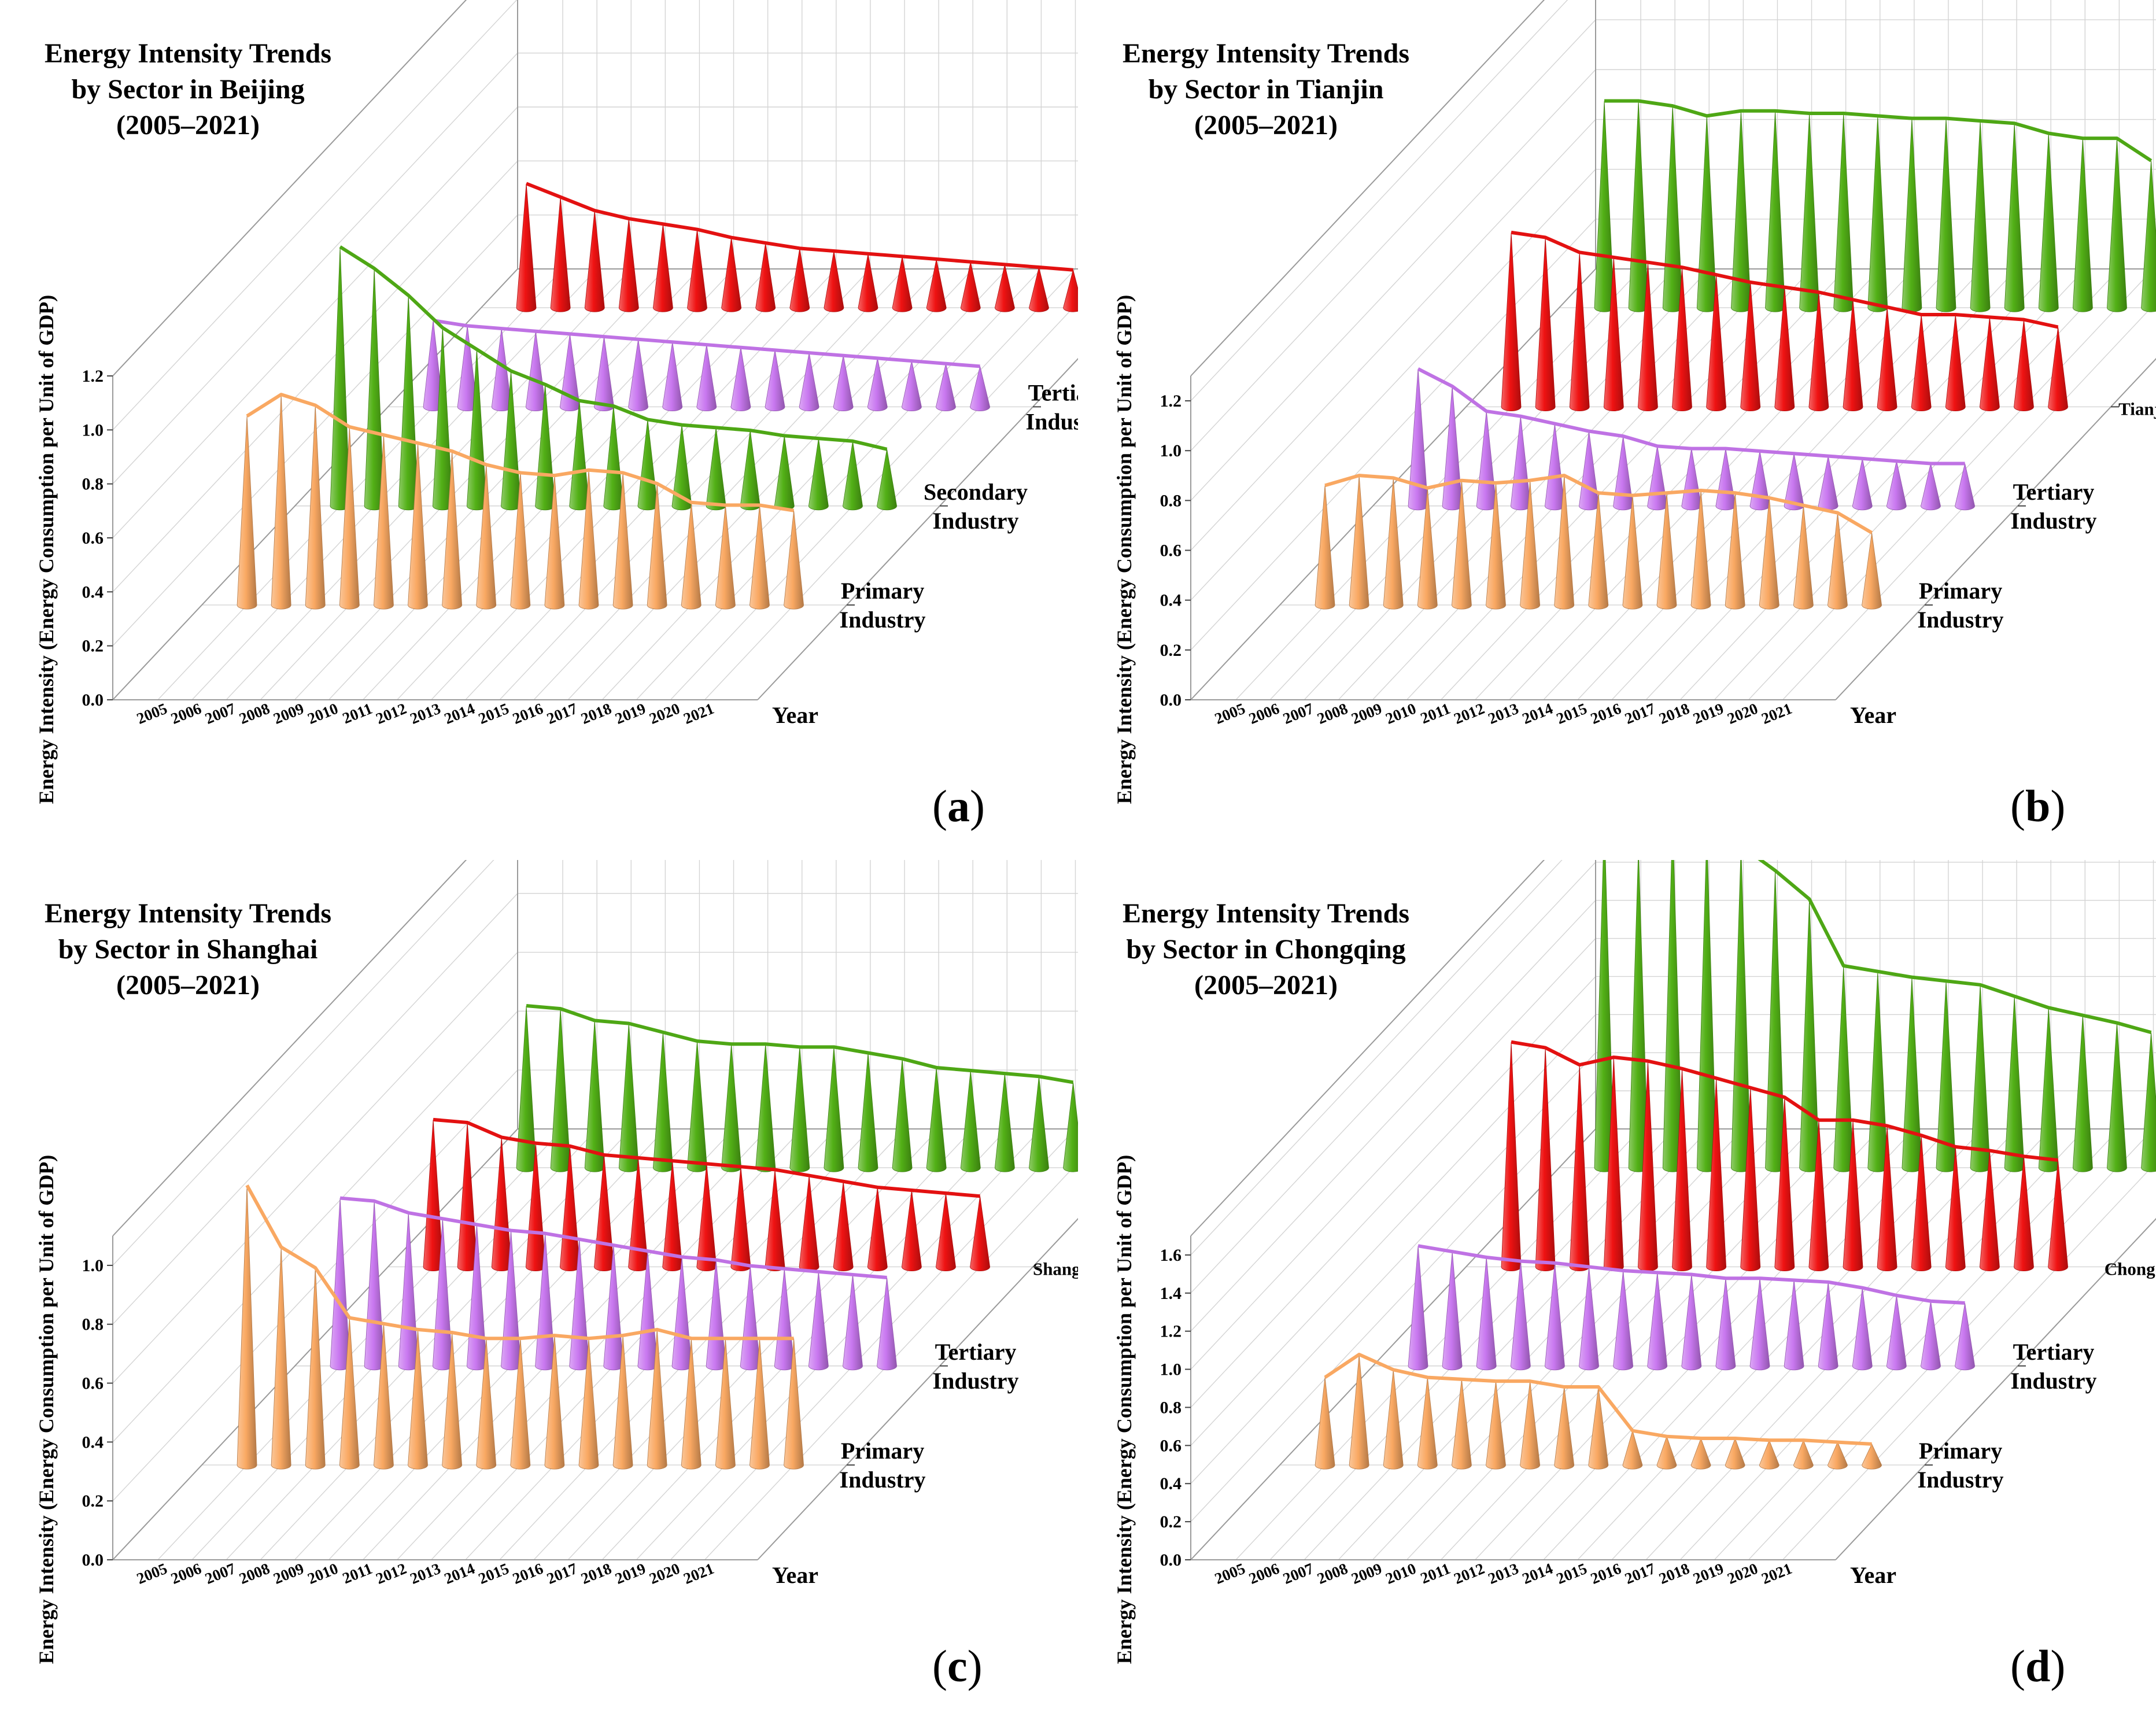 Image resolution: width=2156 pixels, height=1720 pixels. What do you see at coordinates (188, 913) in the screenshot?
I see `chart-title-line: Energy Intensity Trends` at bounding box center [188, 913].